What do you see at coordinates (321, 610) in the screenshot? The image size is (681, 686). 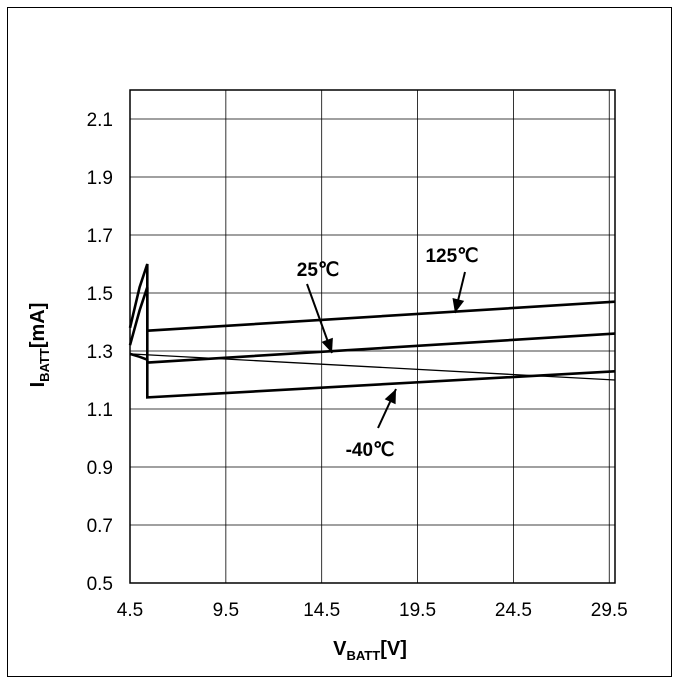 I see `x-tick-label: 14.5` at bounding box center [321, 610].